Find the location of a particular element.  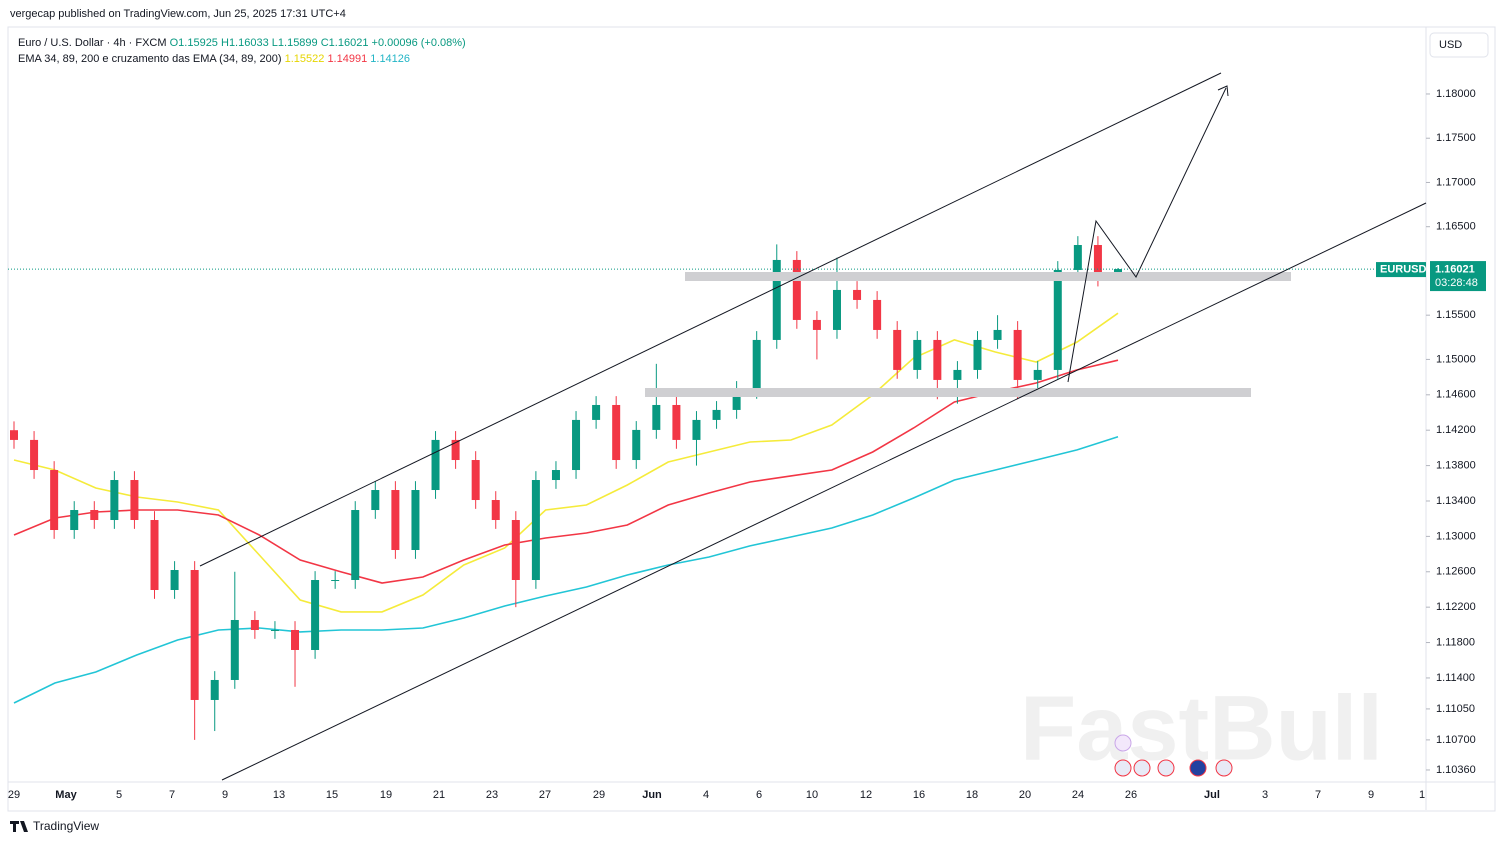

y-tick-label: 1.11050 is located at coordinates (1455, 709).